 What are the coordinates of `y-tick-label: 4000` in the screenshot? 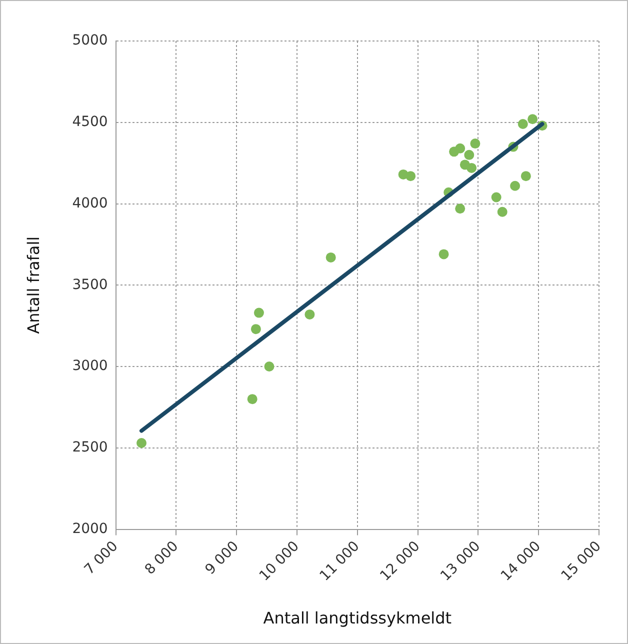 It's located at (90, 203).